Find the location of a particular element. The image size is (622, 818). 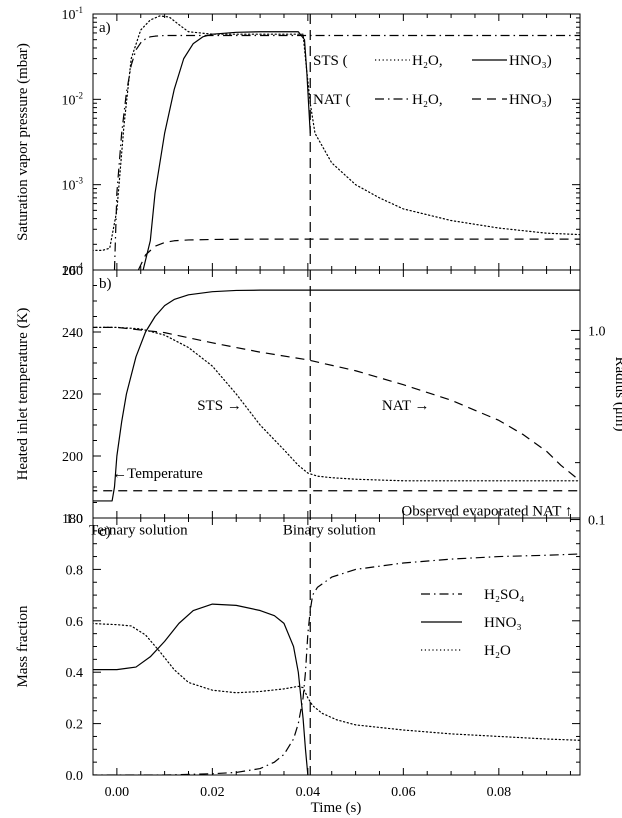

panel-label: a) is located at coordinates (105, 28).